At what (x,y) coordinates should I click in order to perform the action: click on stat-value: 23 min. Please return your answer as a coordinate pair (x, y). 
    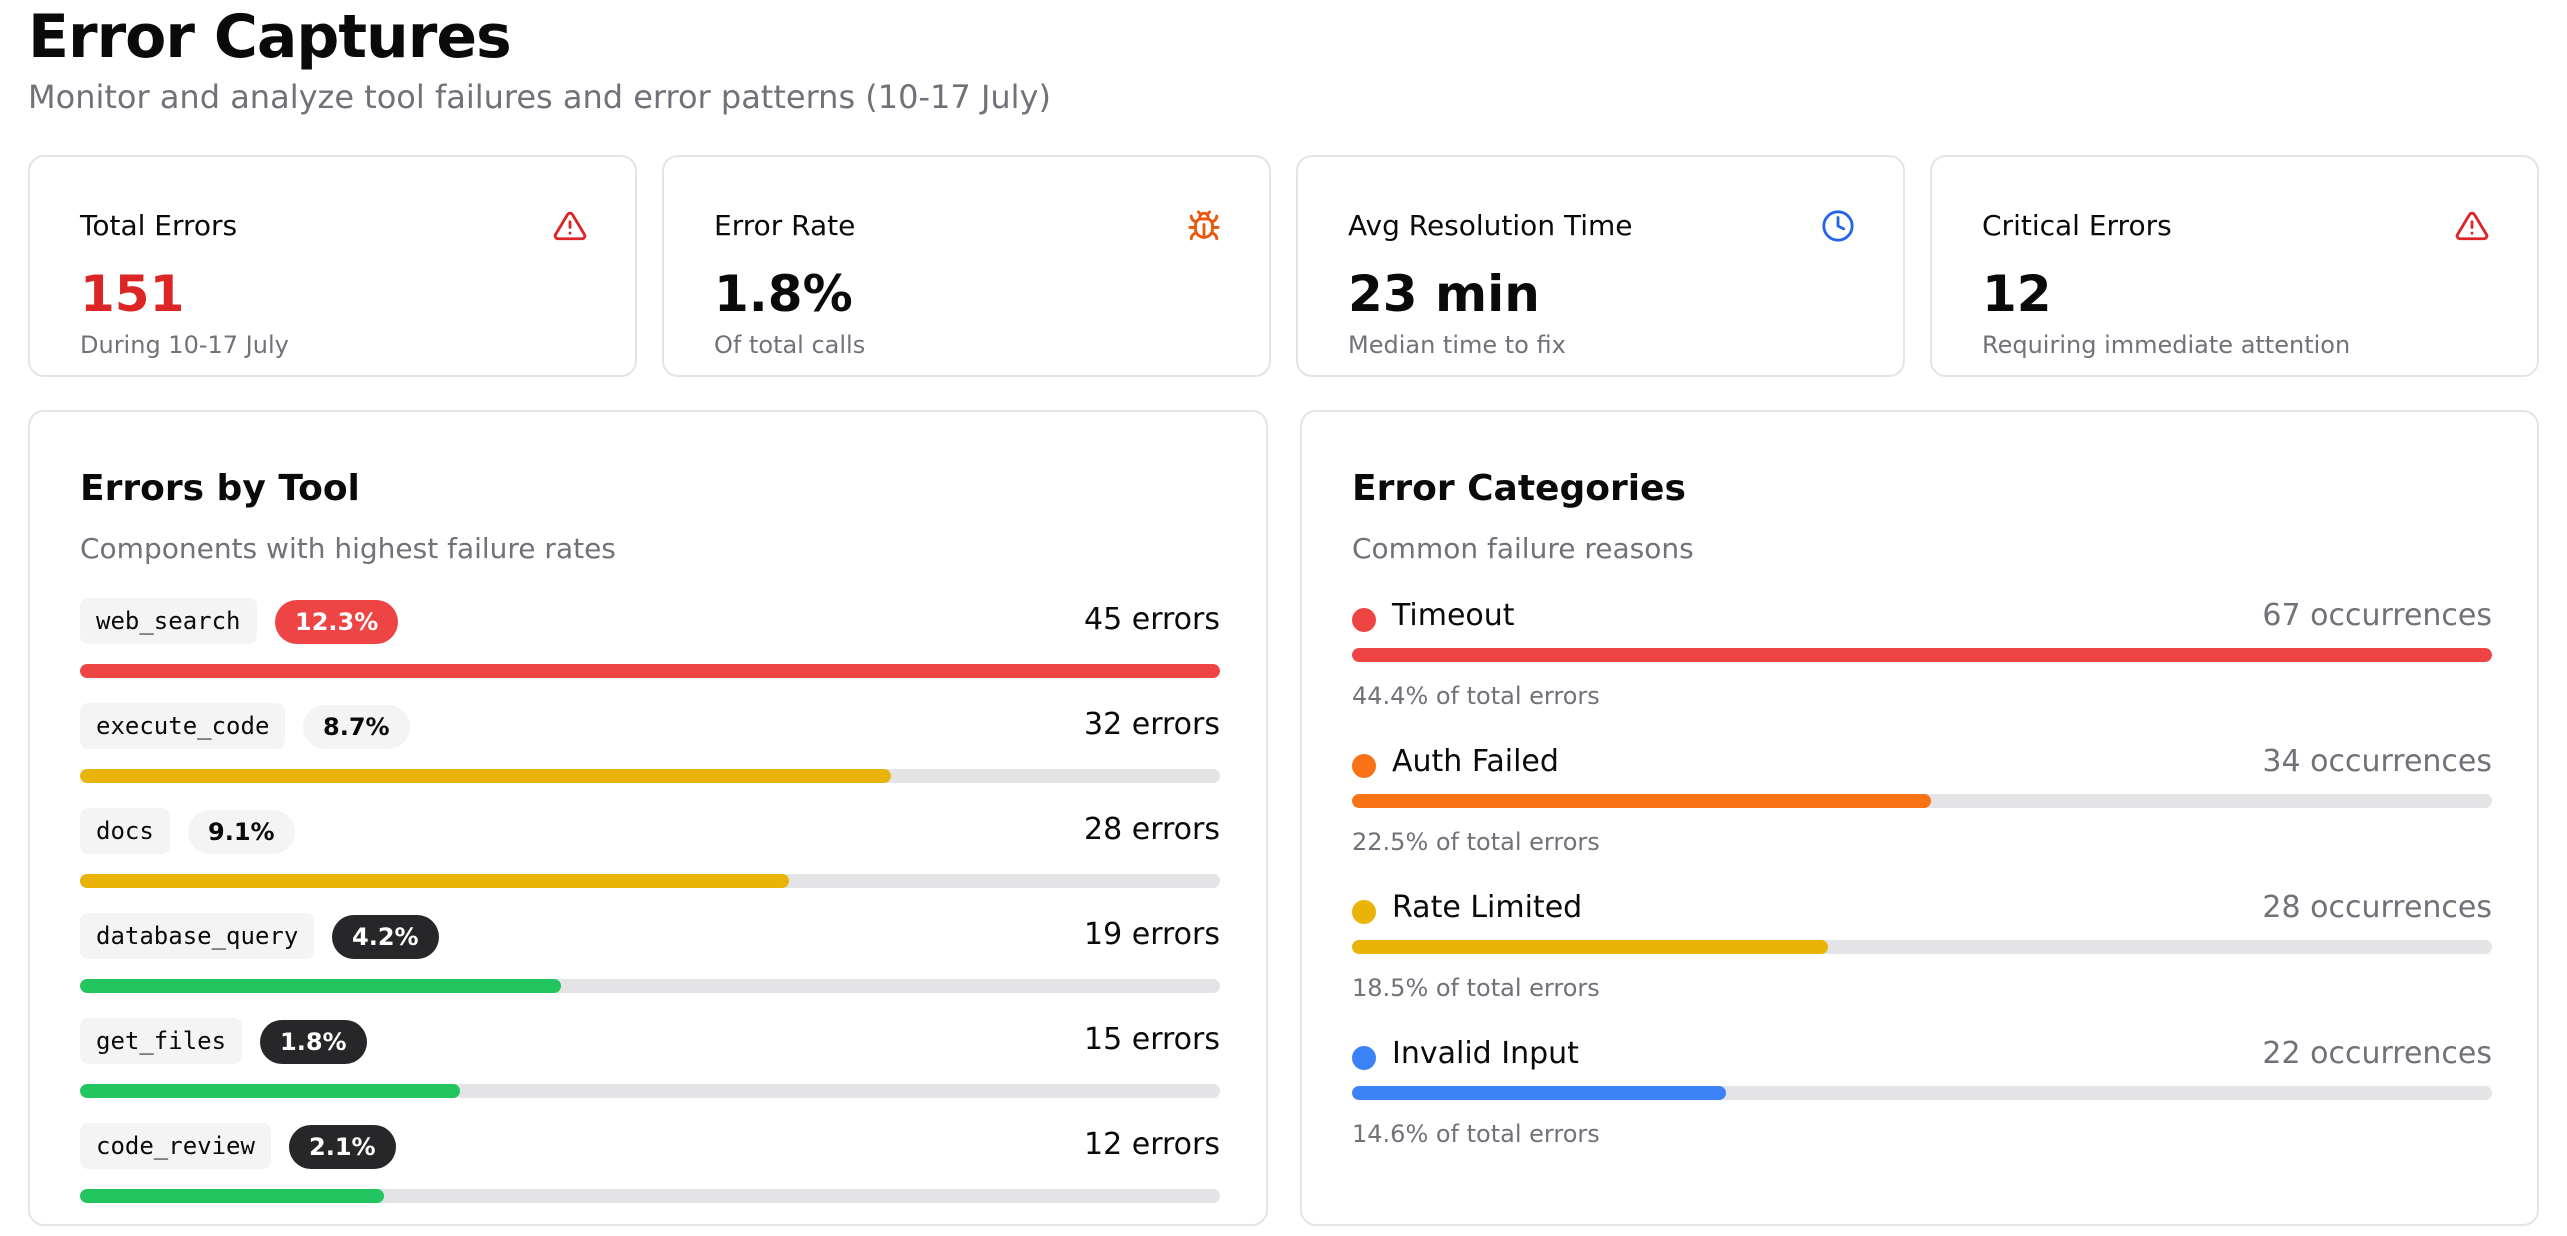
    Looking at the image, I should click on (1444, 294).